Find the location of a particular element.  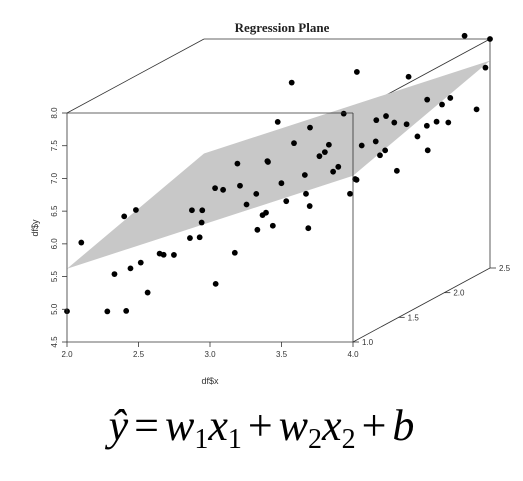

formula-equals: = is located at coordinates (146, 425).